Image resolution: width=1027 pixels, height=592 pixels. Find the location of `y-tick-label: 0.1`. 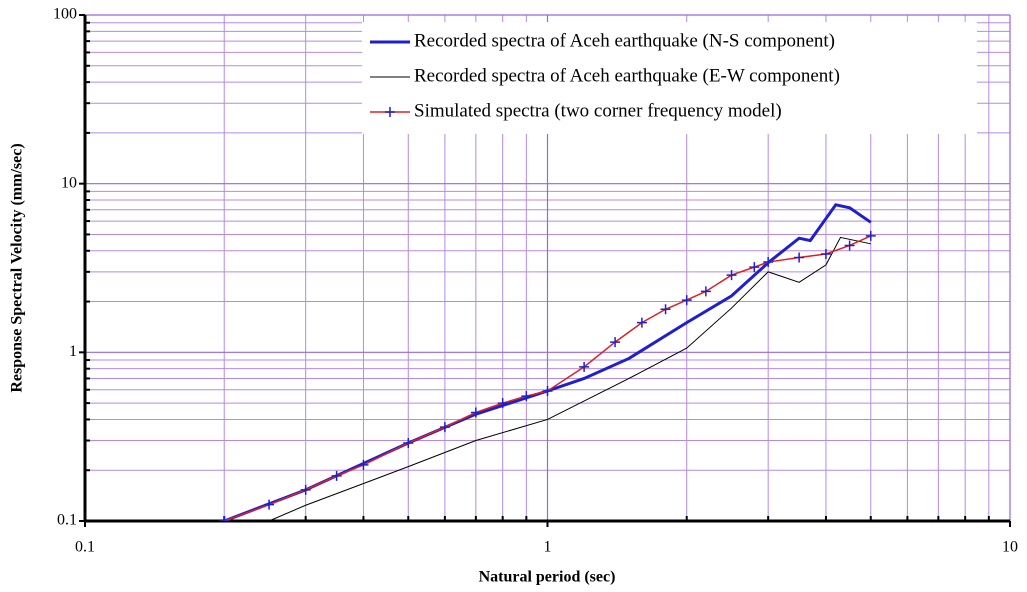

y-tick-label: 0.1 is located at coordinates (67, 520).